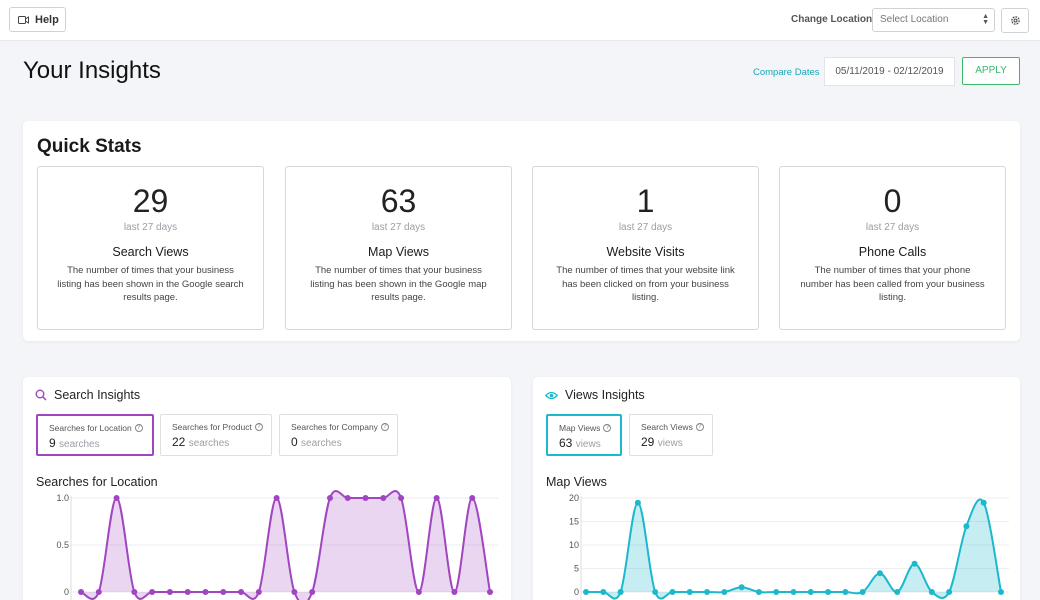 The height and width of the screenshot is (600, 1040). What do you see at coordinates (398, 201) in the screenshot?
I see `stat-value: 63` at bounding box center [398, 201].